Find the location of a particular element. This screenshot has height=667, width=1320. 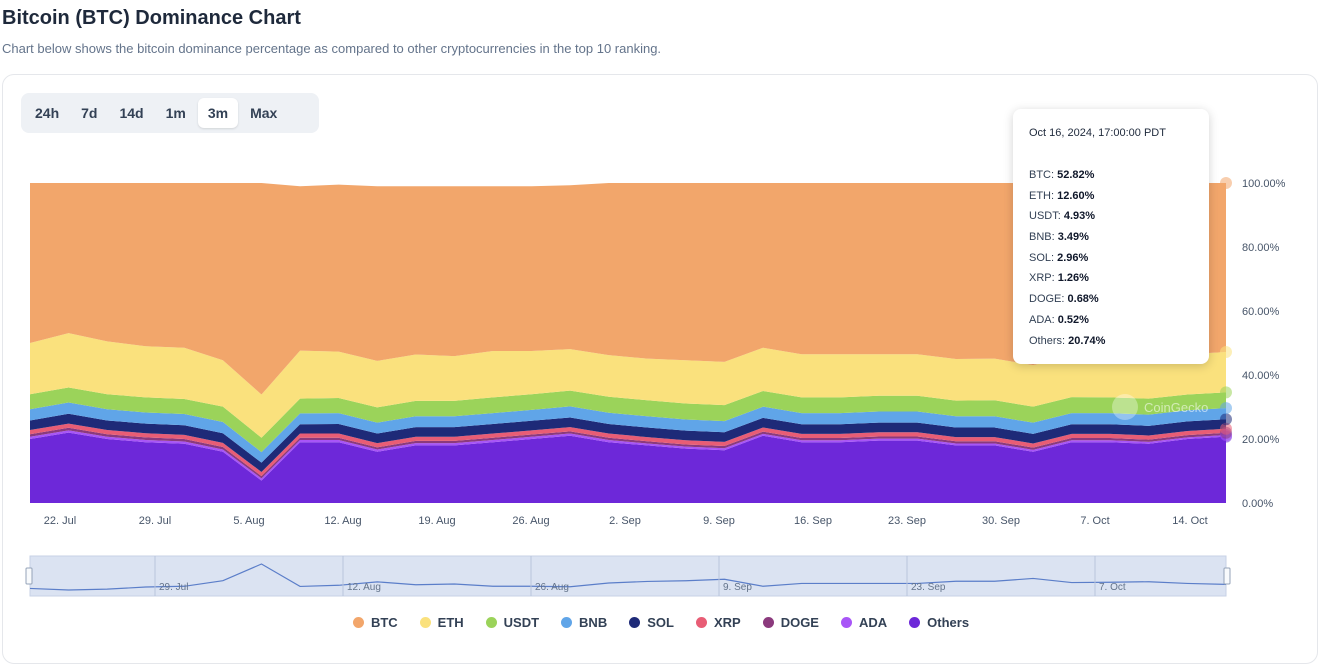

navigator-tick-label: 12. Aug is located at coordinates (364, 587).